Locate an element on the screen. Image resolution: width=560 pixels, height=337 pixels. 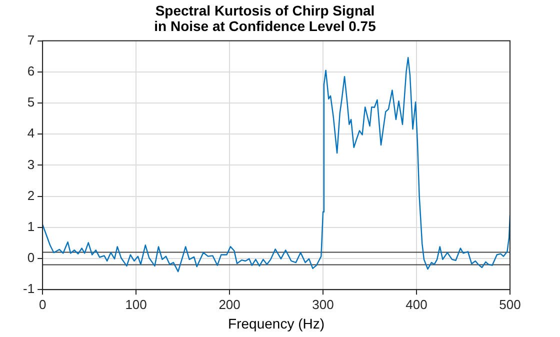
y-tick-label: 1 is located at coordinates (31, 226).